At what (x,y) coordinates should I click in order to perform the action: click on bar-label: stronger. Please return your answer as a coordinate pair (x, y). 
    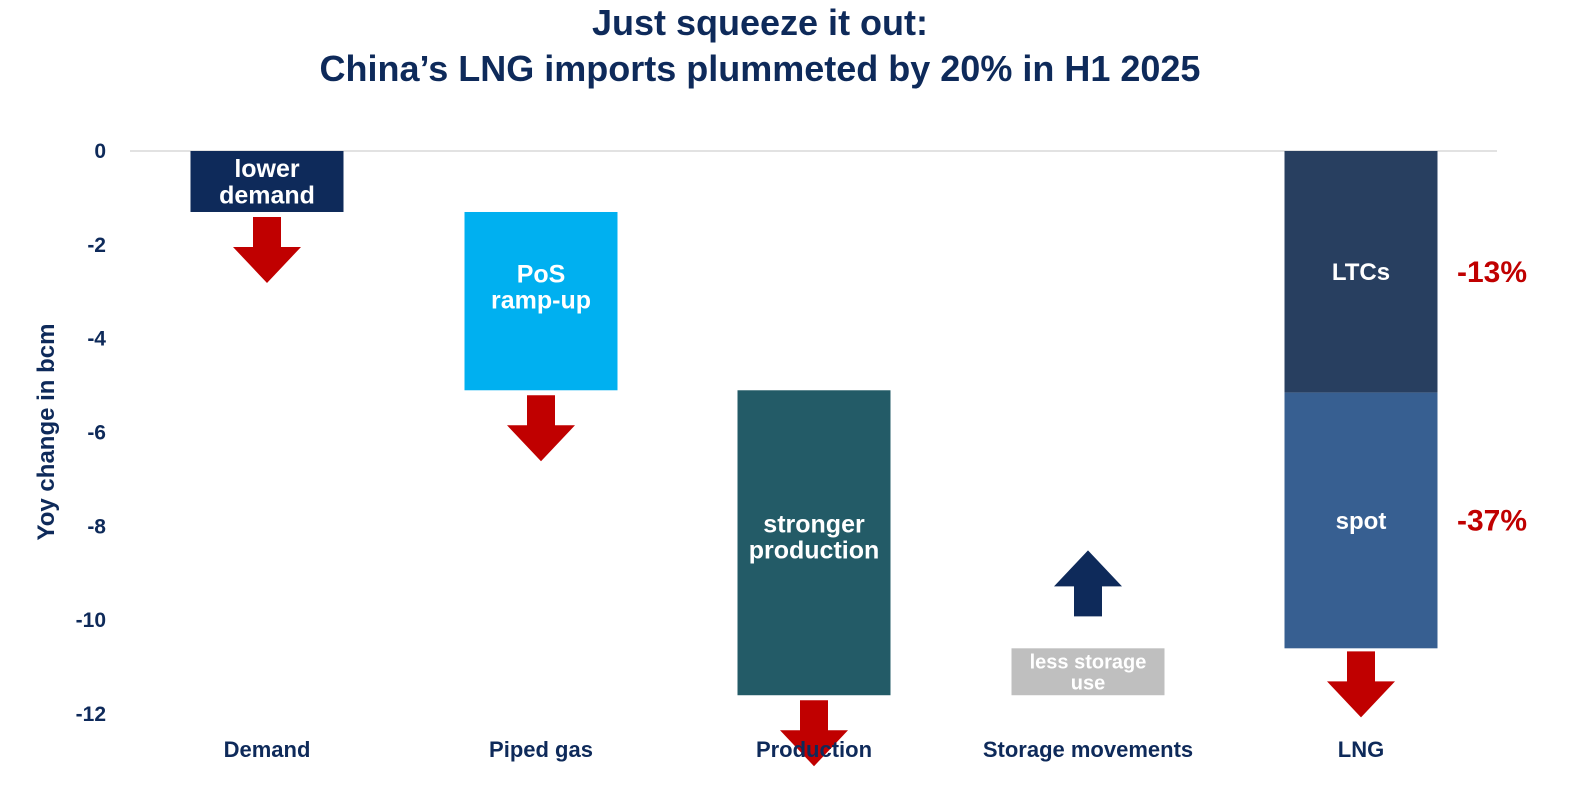
    Looking at the image, I should click on (814, 524).